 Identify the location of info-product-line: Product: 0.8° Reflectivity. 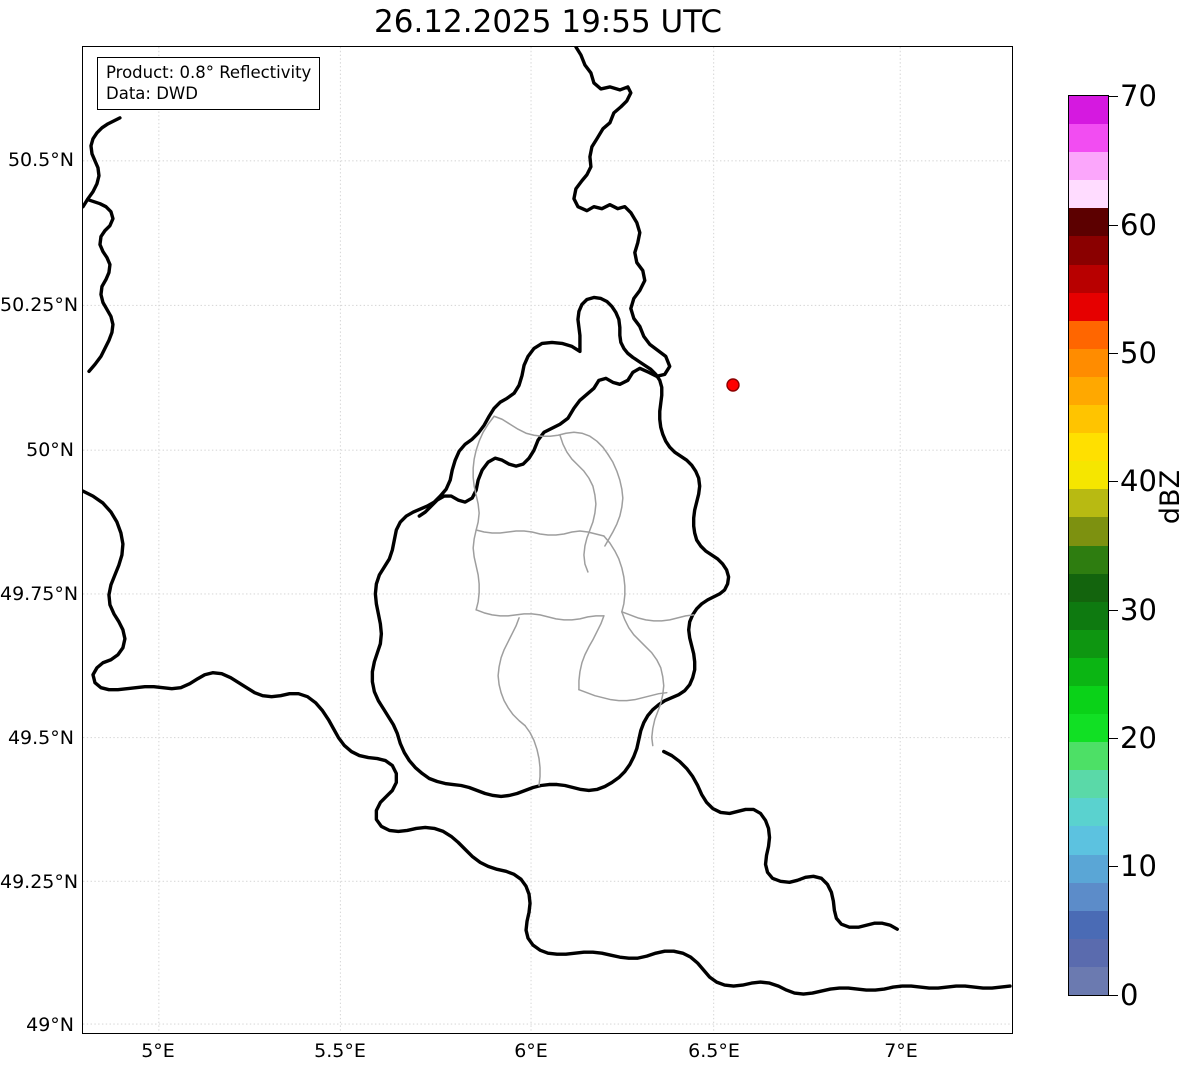
(209, 72).